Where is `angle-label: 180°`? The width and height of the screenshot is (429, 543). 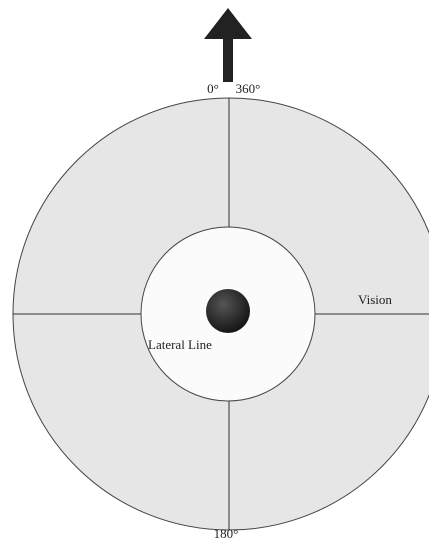
angle-label: 180° is located at coordinates (226, 533).